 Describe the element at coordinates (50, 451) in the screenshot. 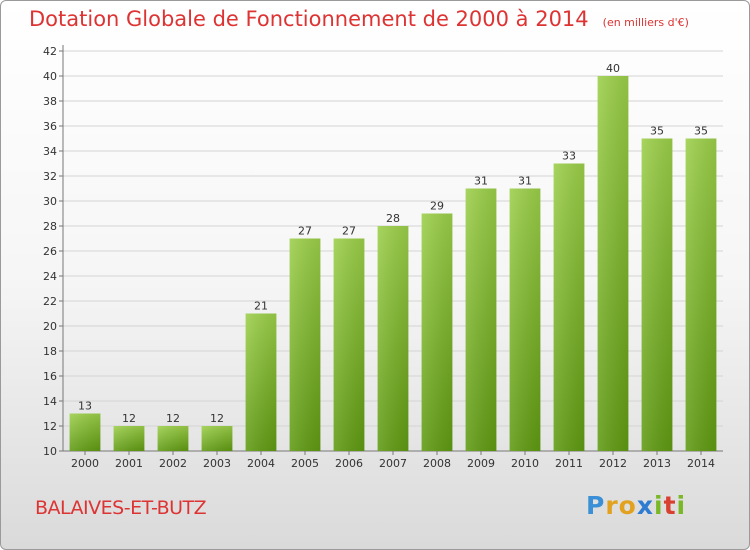

I see `y-tick-label-10: 10` at that location.